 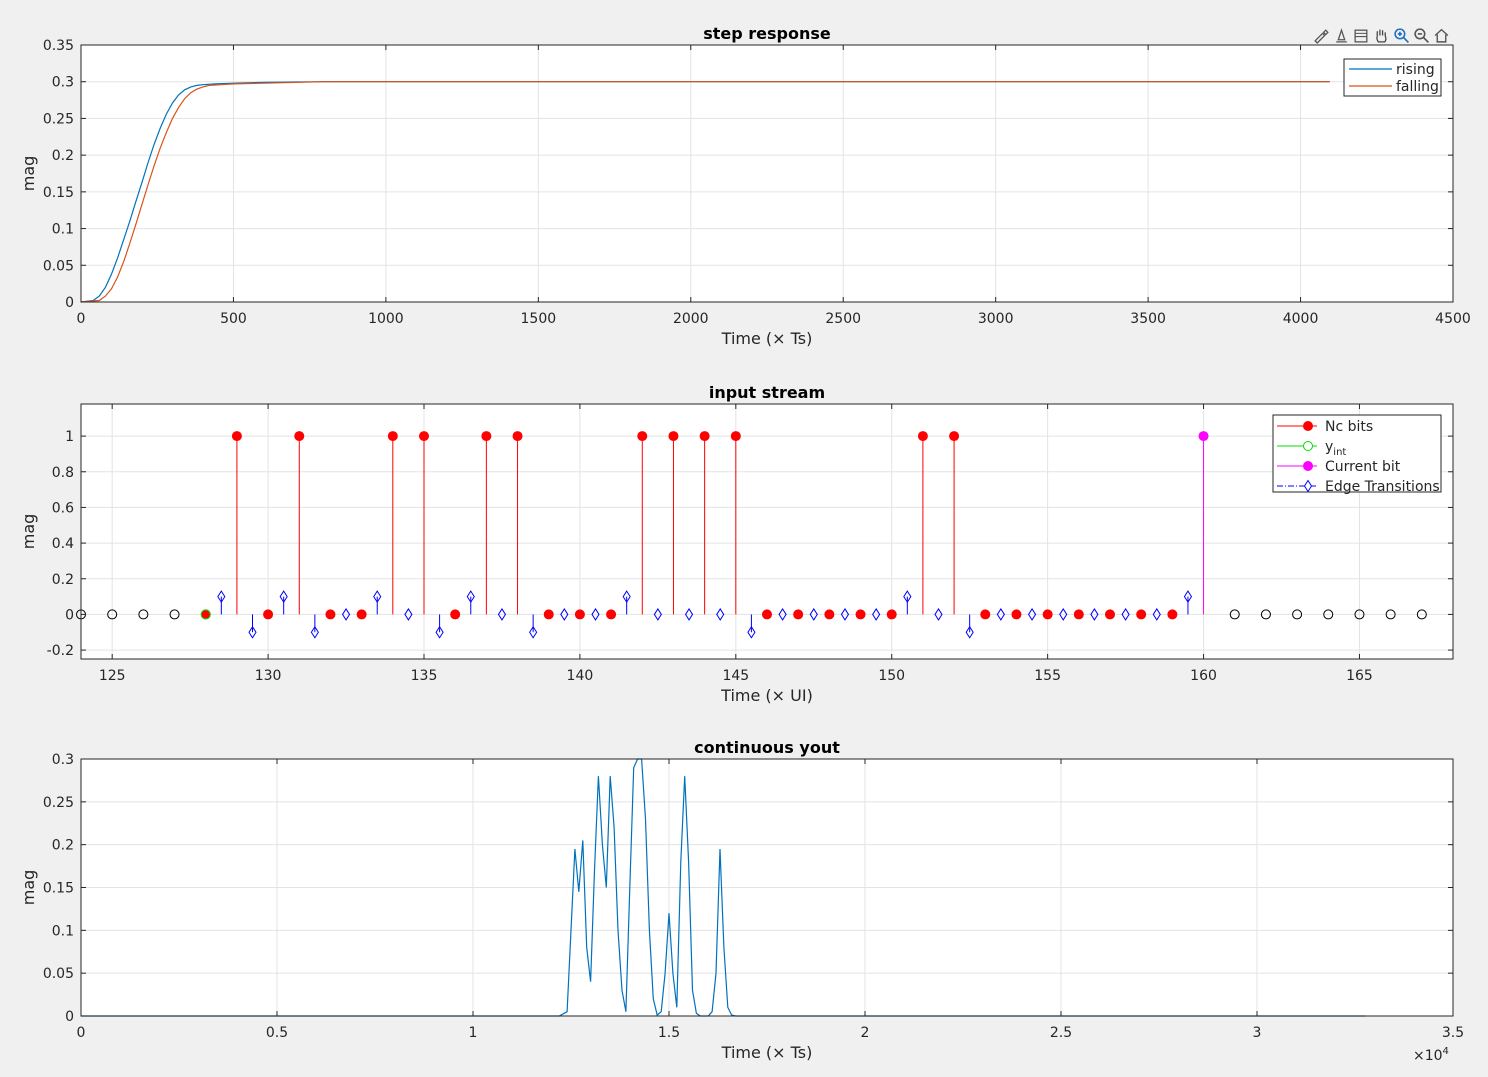 What do you see at coordinates (1417, 87) in the screenshot?
I see `legend-label: falling` at bounding box center [1417, 87].